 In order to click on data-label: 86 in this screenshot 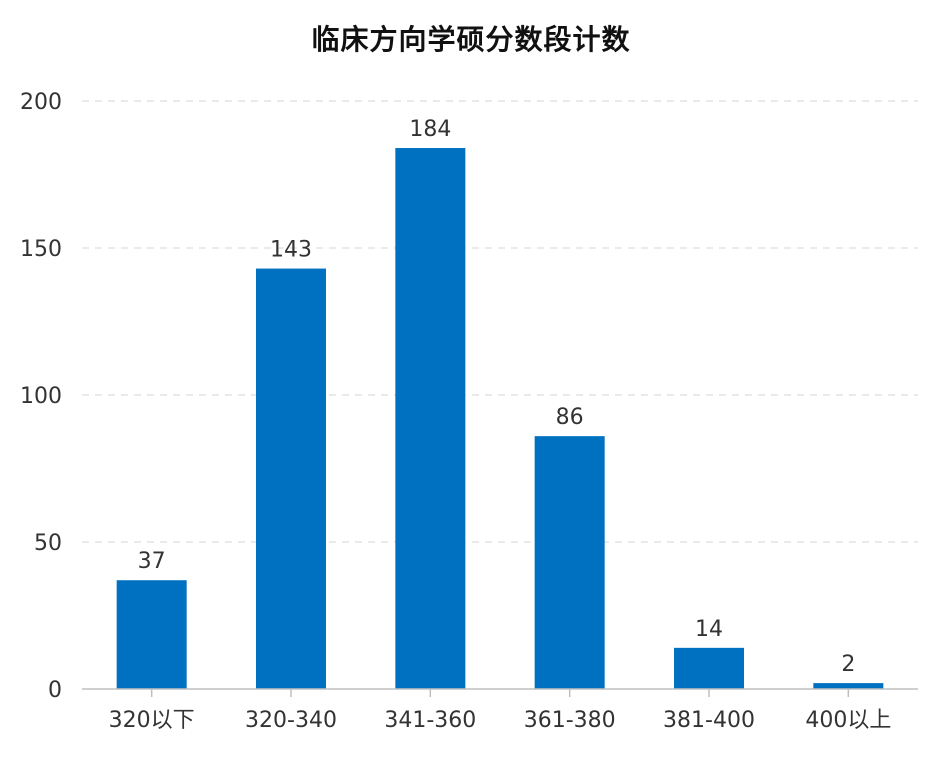, I will do `click(570, 417)`.